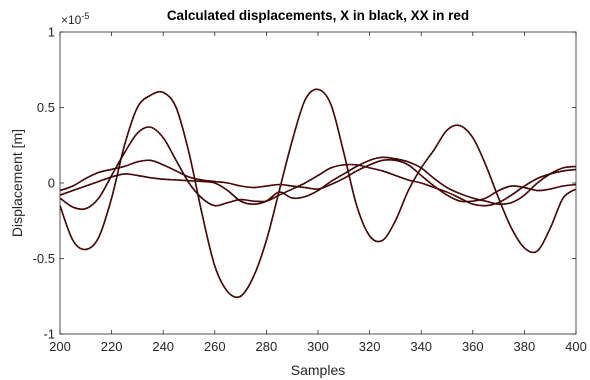 Image resolution: width=590 pixels, height=380 pixels. Describe the element at coordinates (60, 346) in the screenshot. I see `x-tick-label: 200` at that location.